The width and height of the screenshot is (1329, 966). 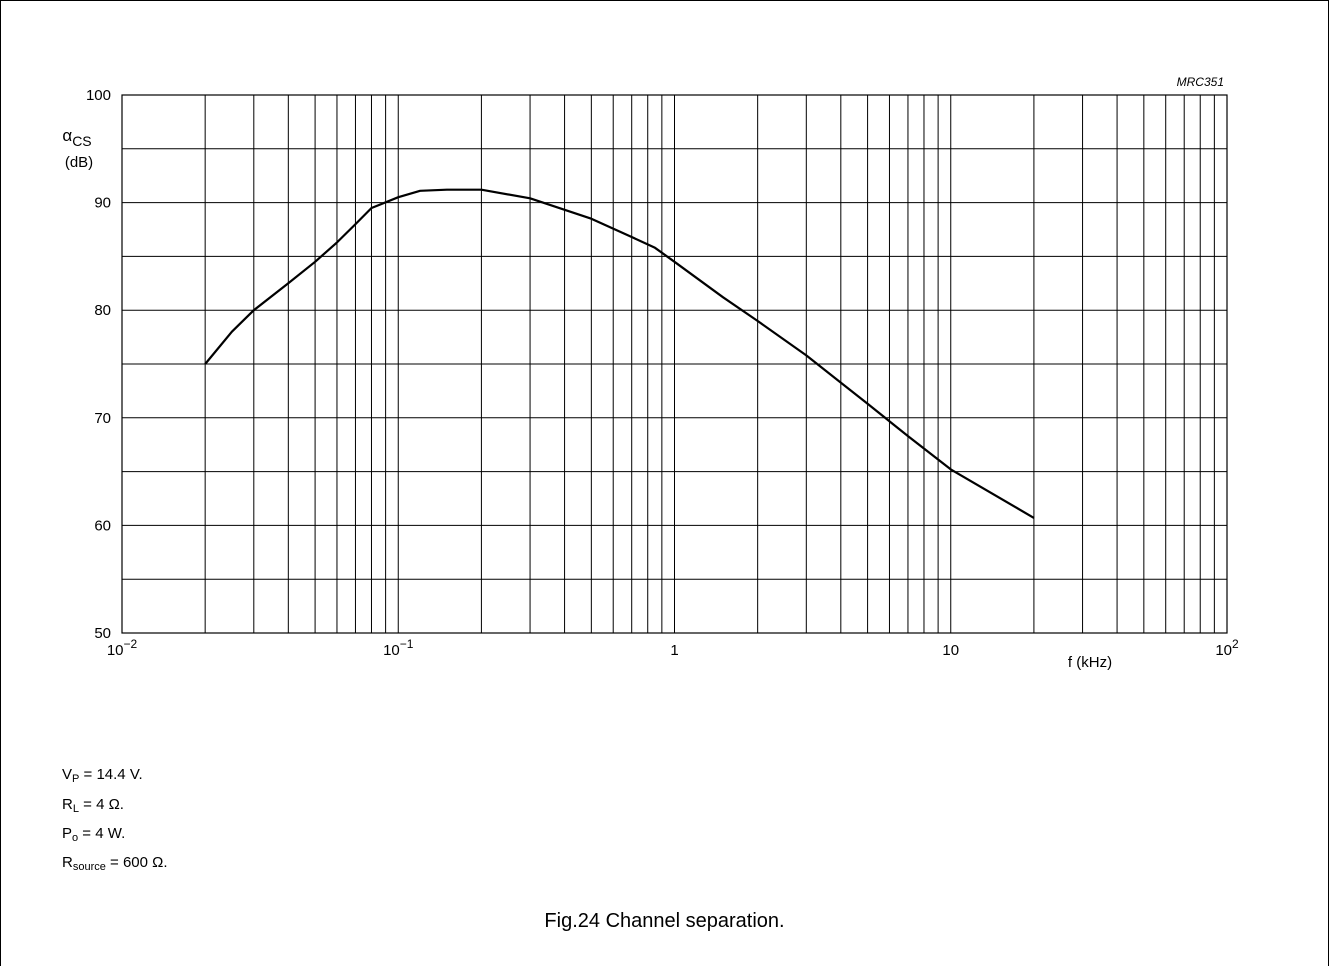 What do you see at coordinates (102, 775) in the screenshot?
I see `condition-vp: VP = 14.4 V.` at bounding box center [102, 775].